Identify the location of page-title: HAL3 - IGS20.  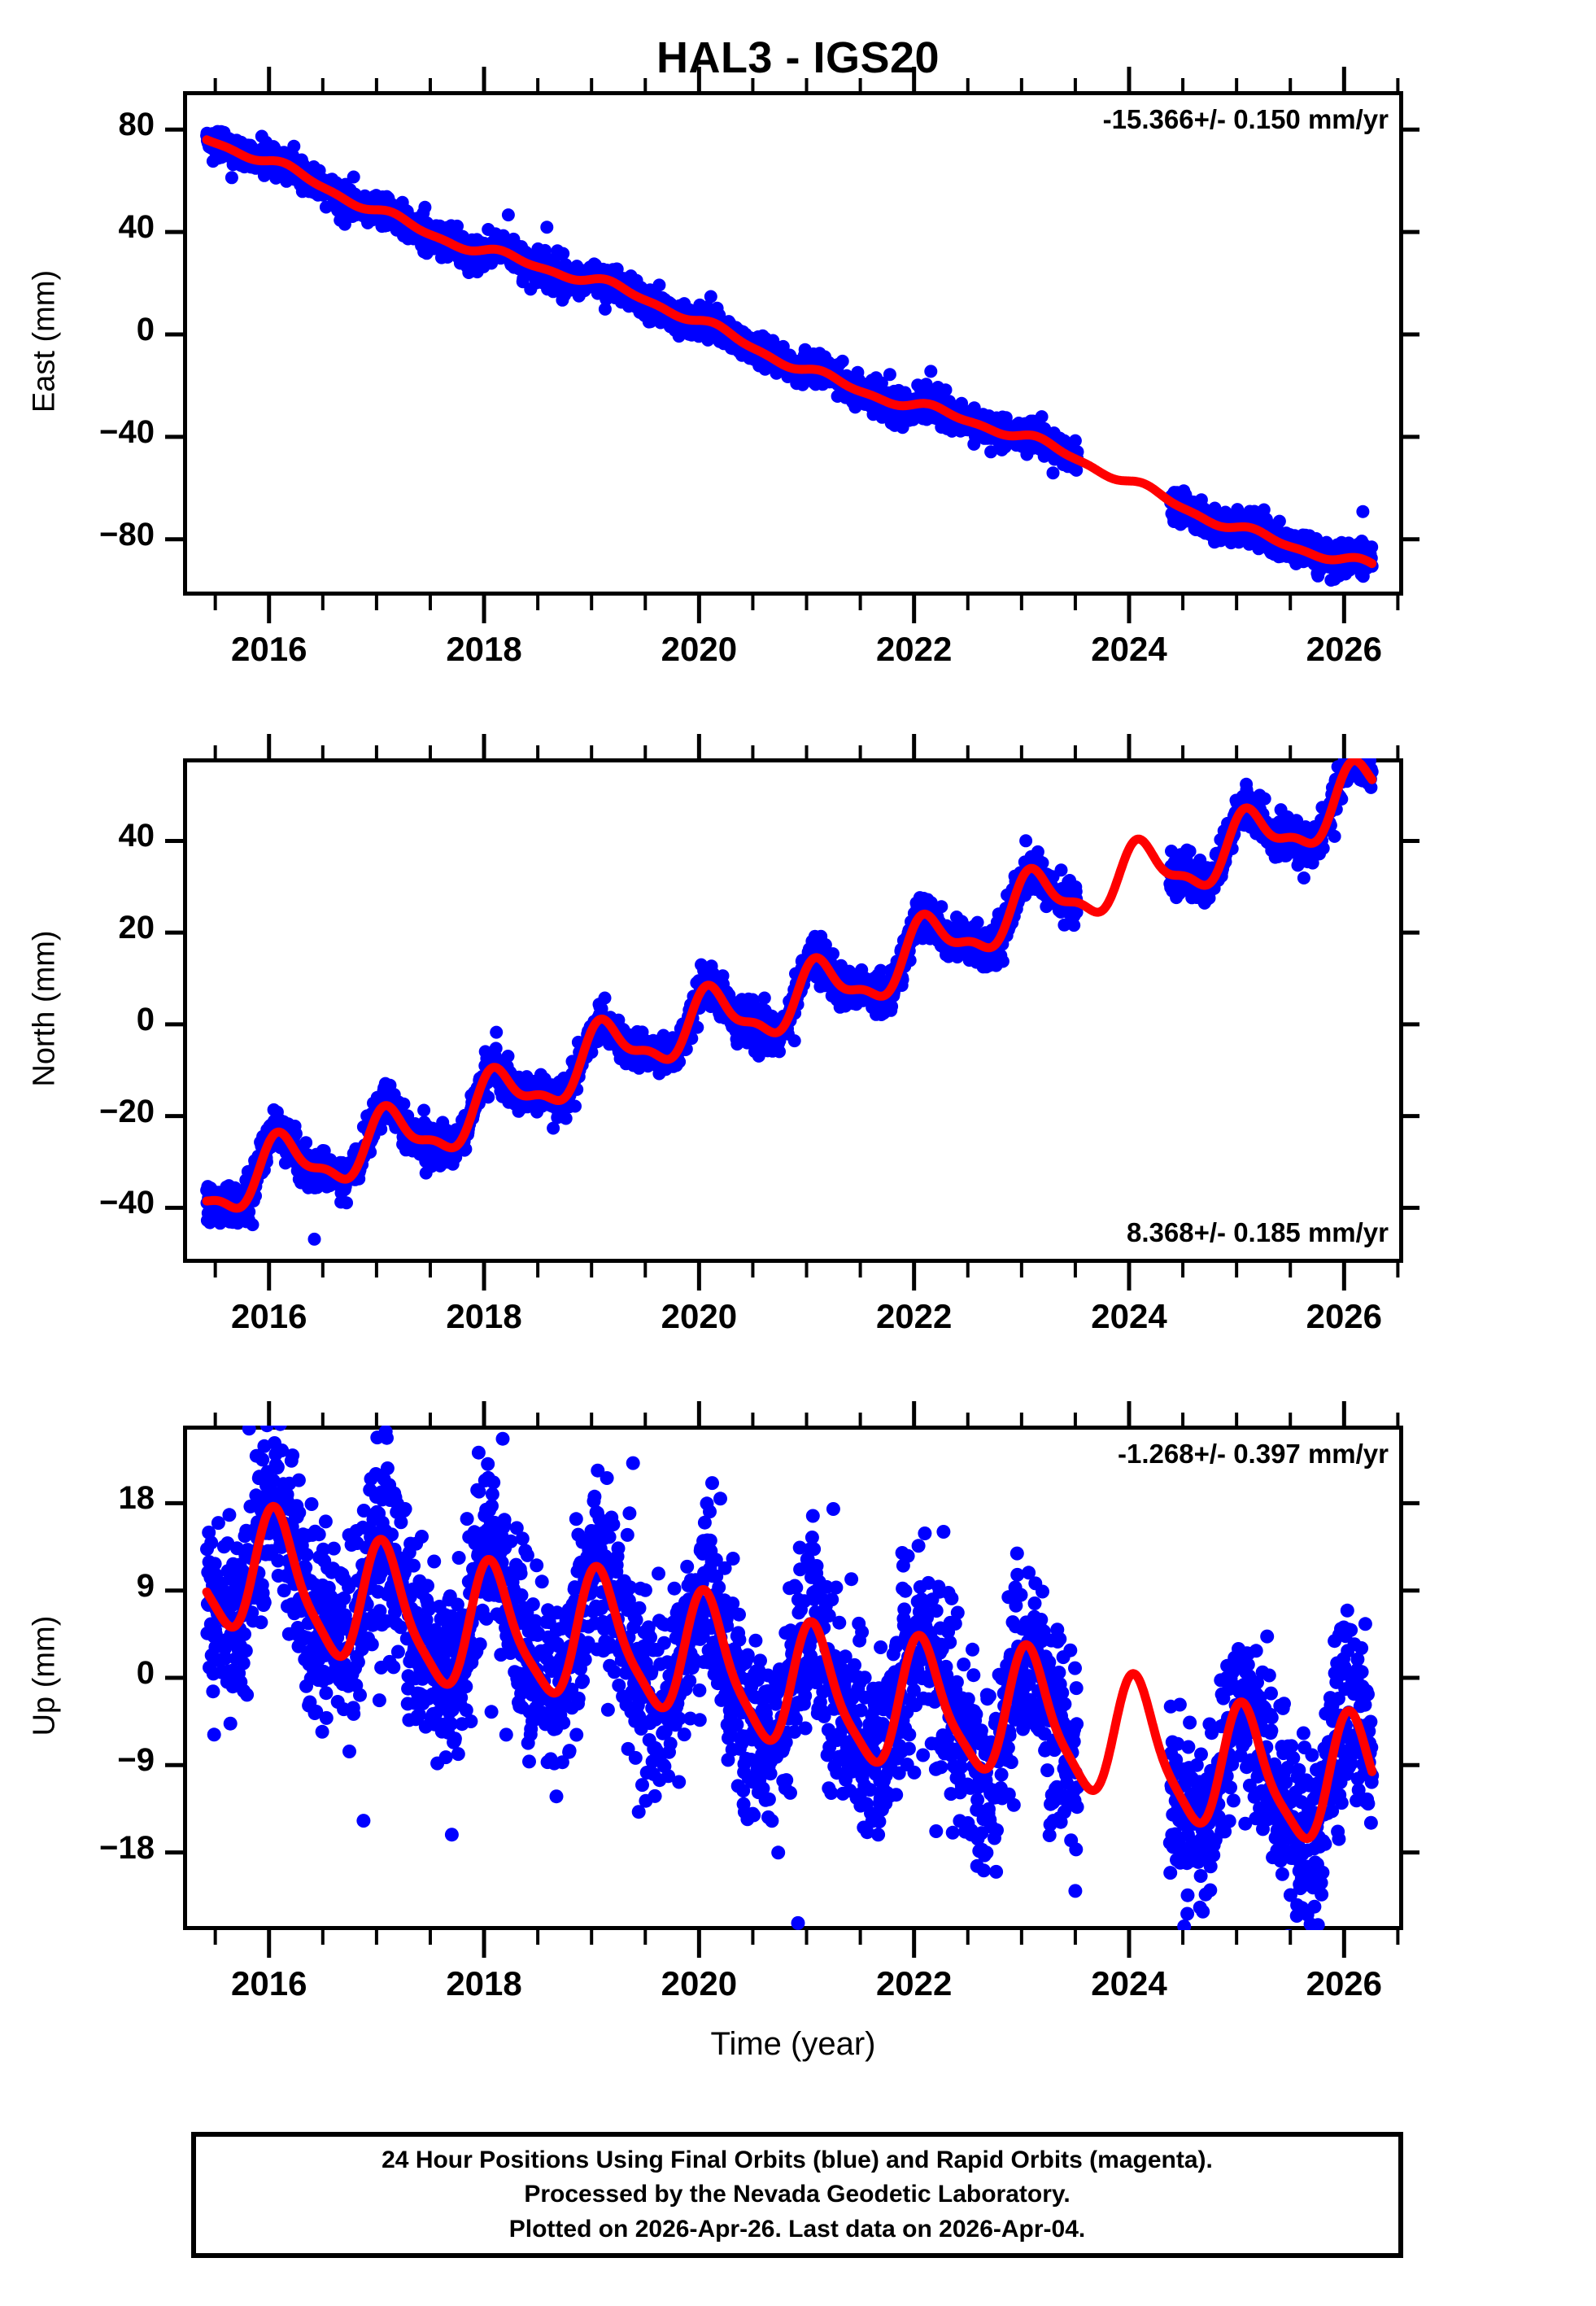
(798, 57).